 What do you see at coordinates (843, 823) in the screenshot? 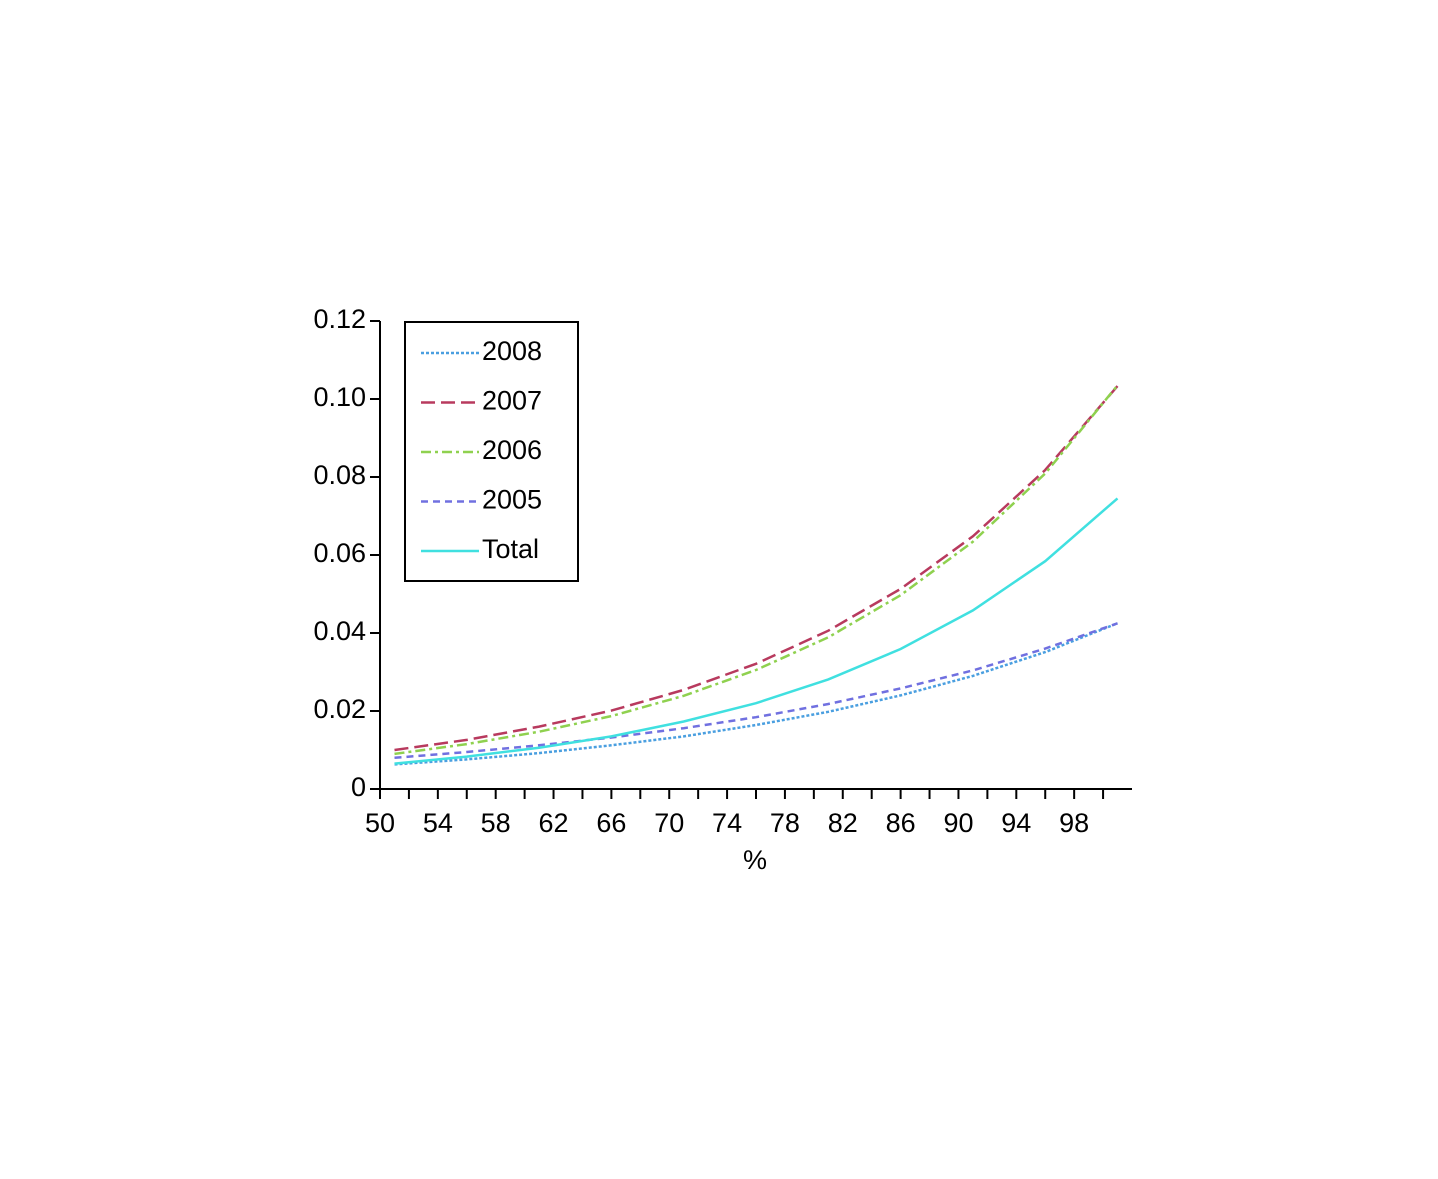
I see `x-tick-label: 82` at bounding box center [843, 823].